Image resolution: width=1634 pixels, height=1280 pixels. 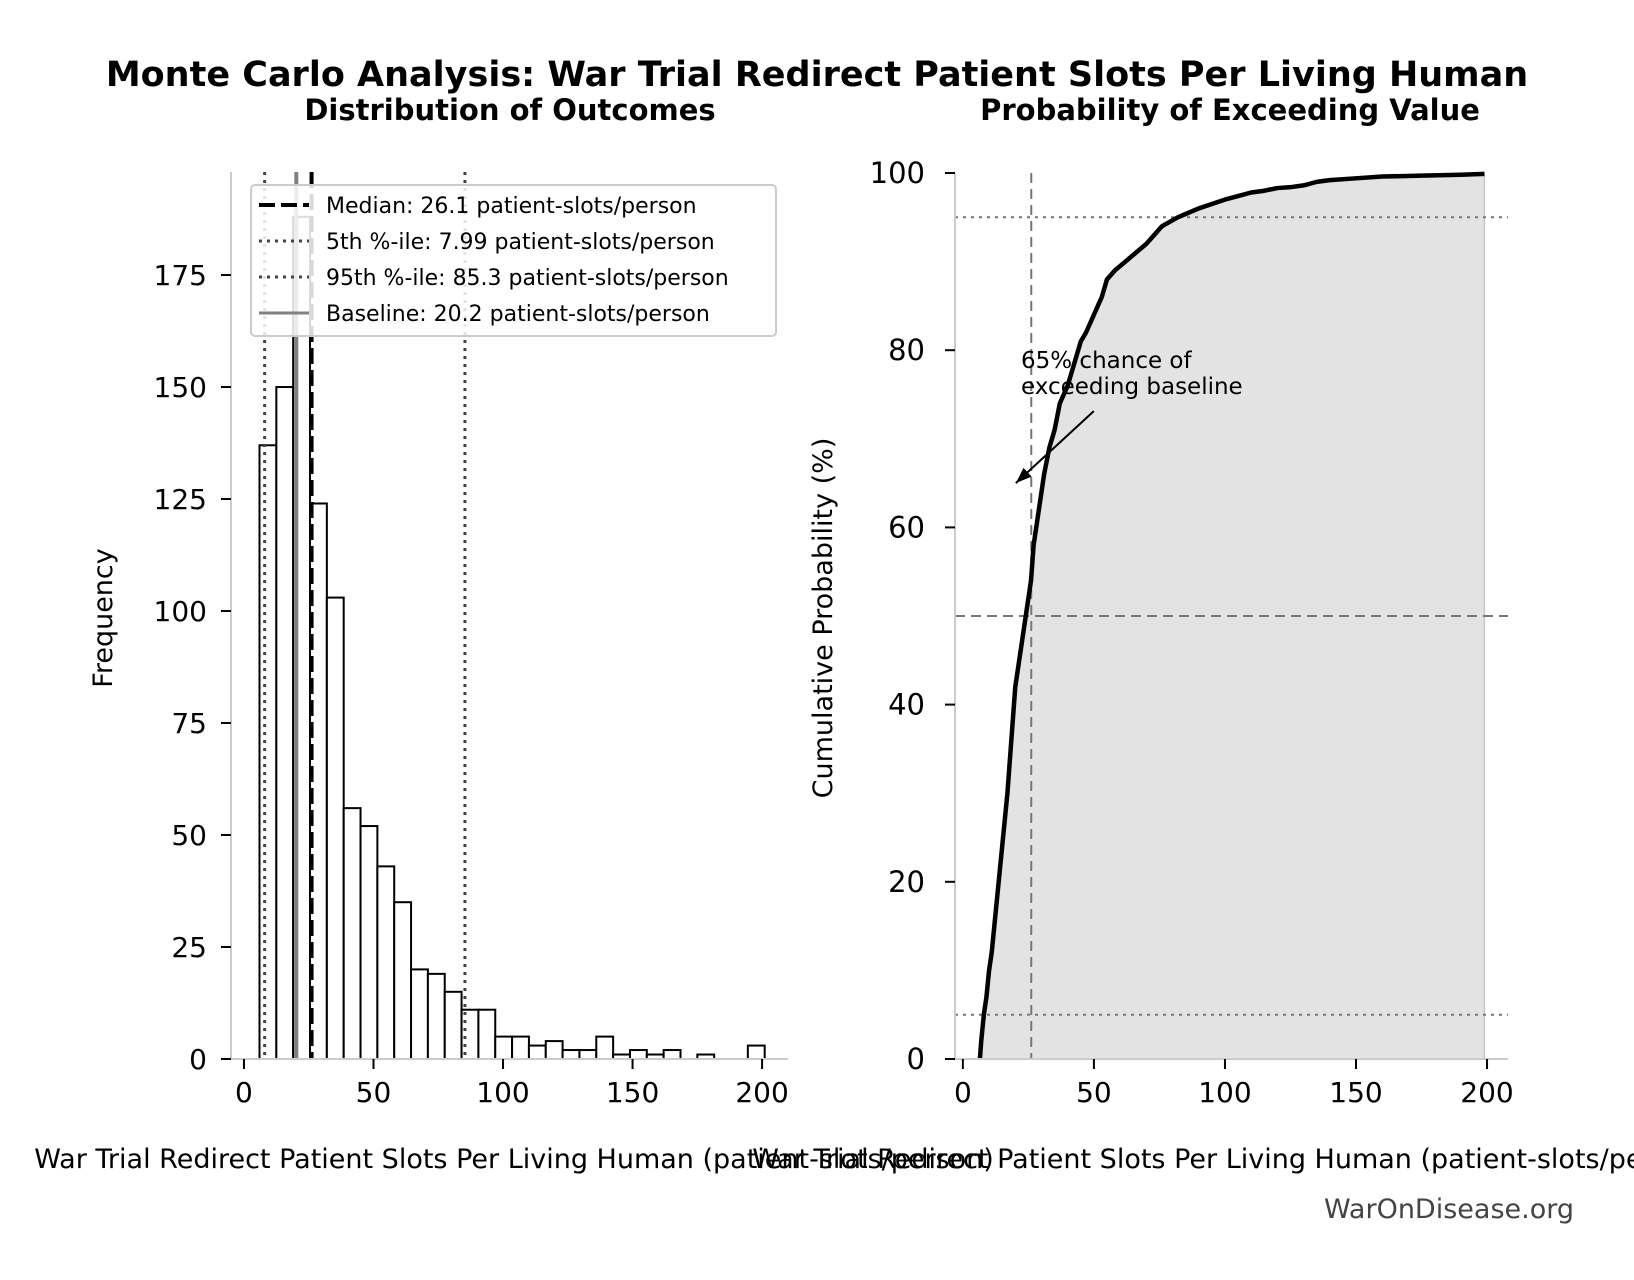 What do you see at coordinates (520, 242) in the screenshot?
I see `legend-p5-label: 5th %-ile: 7.99 patient-slots/person` at bounding box center [520, 242].